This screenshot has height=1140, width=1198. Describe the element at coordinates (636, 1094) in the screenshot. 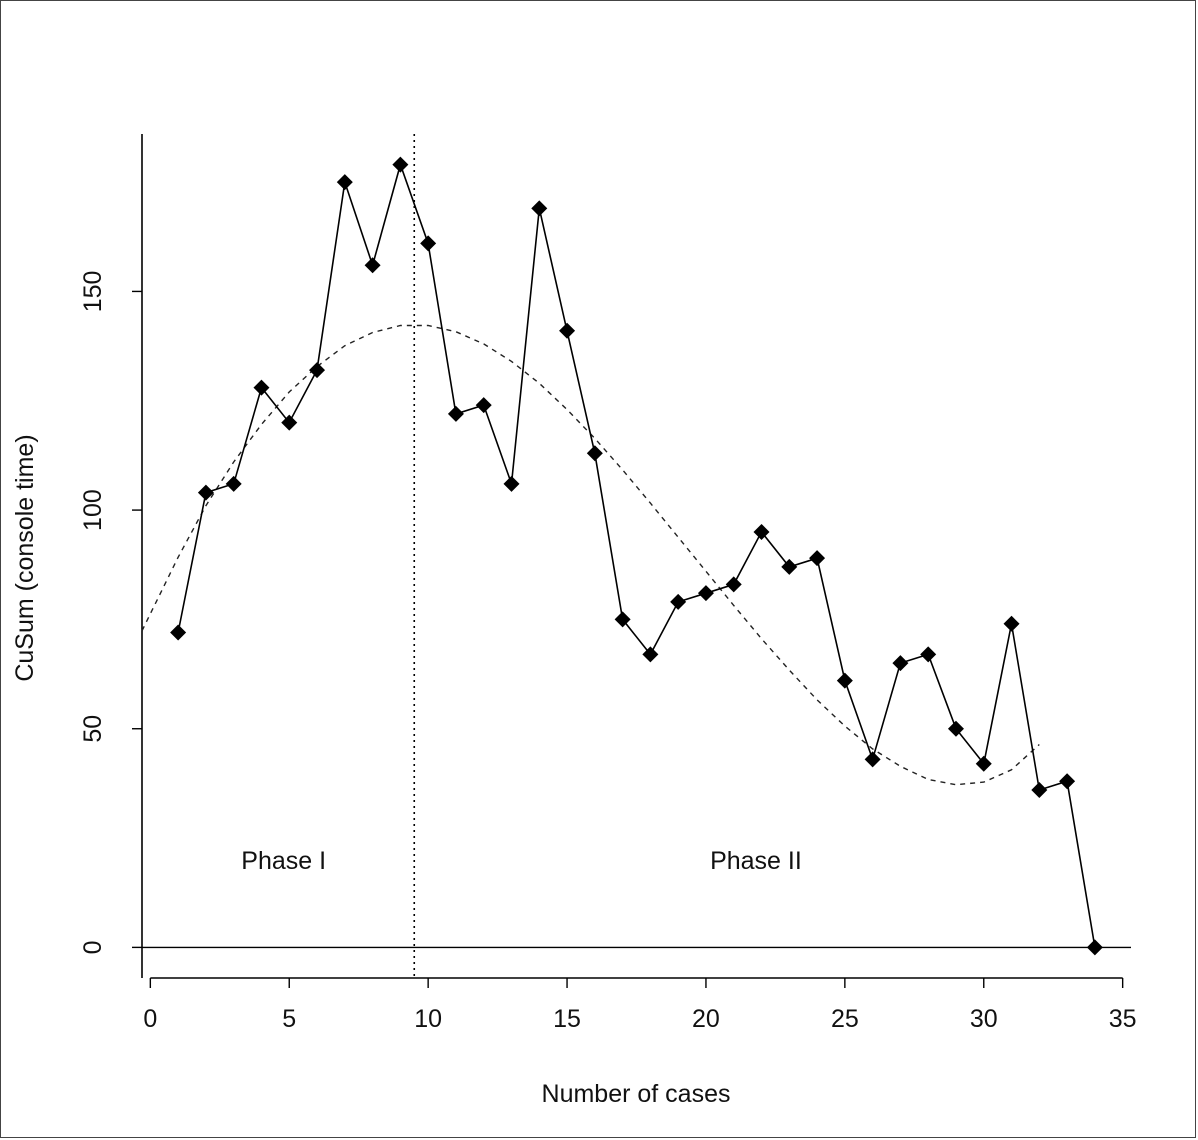

I see `x-axis-label: Number of cases` at that location.